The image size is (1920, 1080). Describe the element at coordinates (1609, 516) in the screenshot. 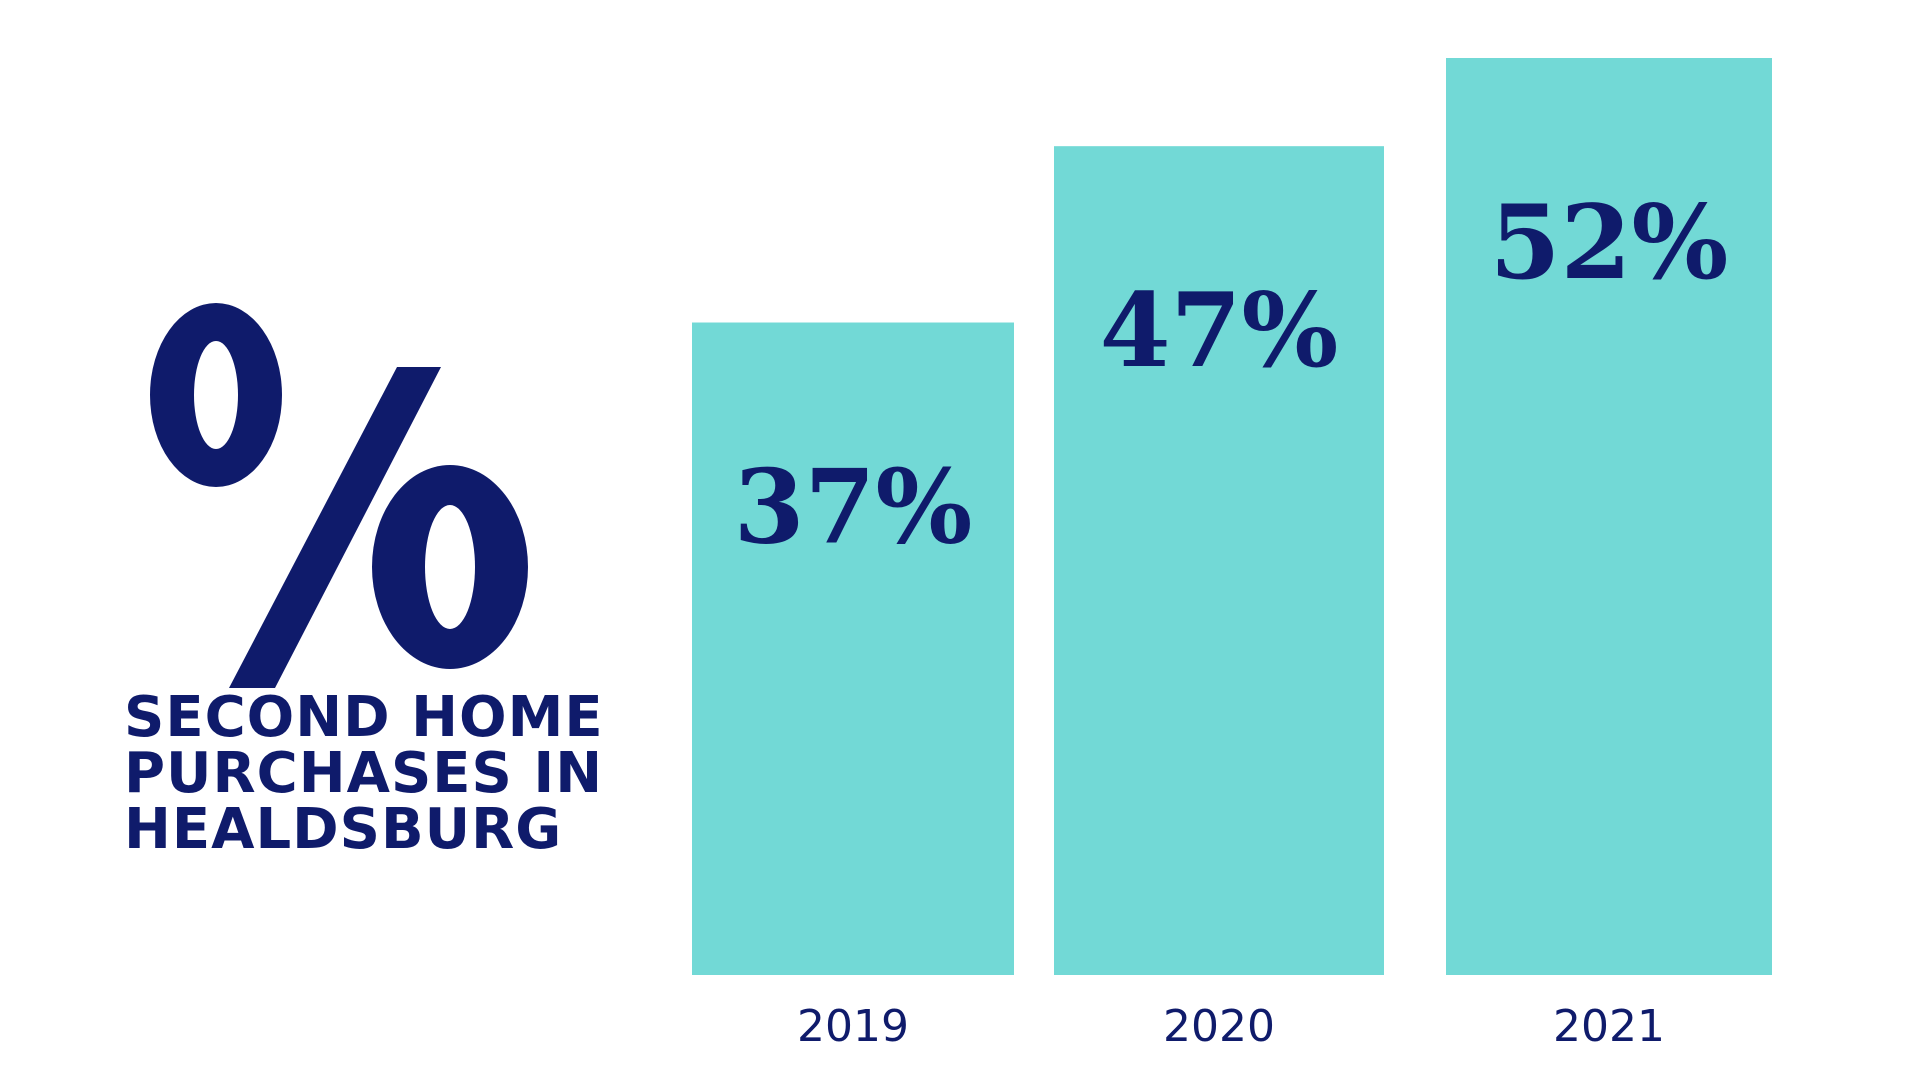

I see `bar-2021` at that location.